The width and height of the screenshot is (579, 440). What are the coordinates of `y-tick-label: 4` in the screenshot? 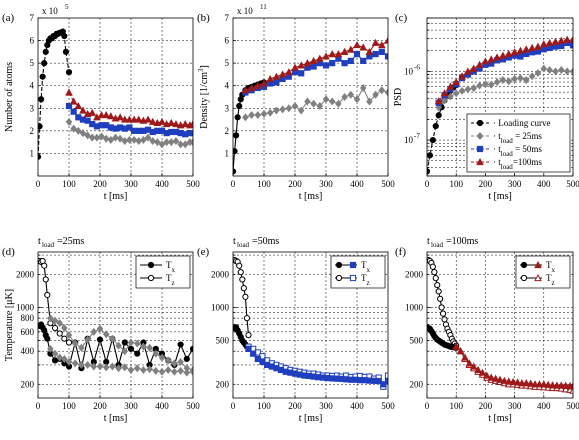 It's located at (227, 86).